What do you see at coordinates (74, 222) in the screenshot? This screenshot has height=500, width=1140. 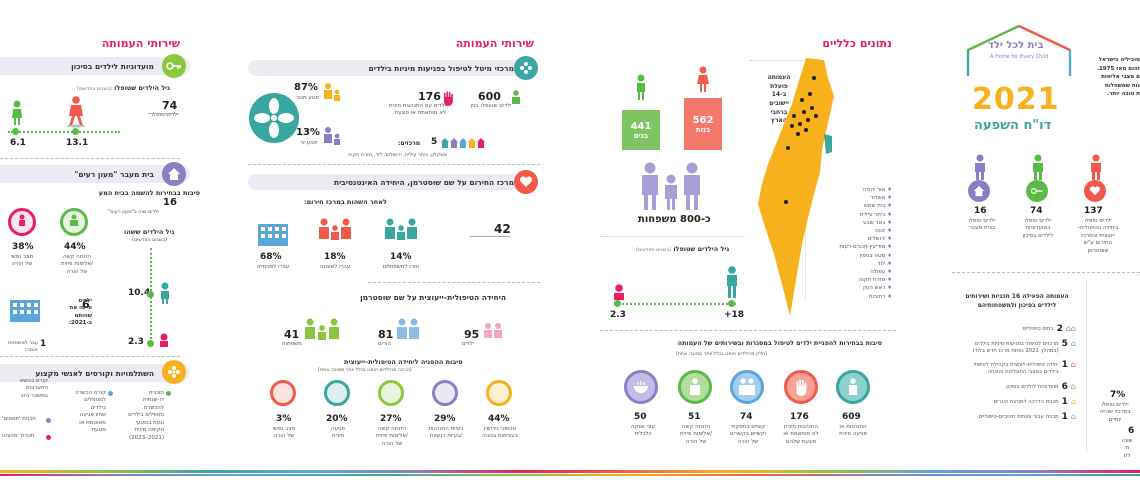 I see `pct-circle-neglect` at bounding box center [74, 222].